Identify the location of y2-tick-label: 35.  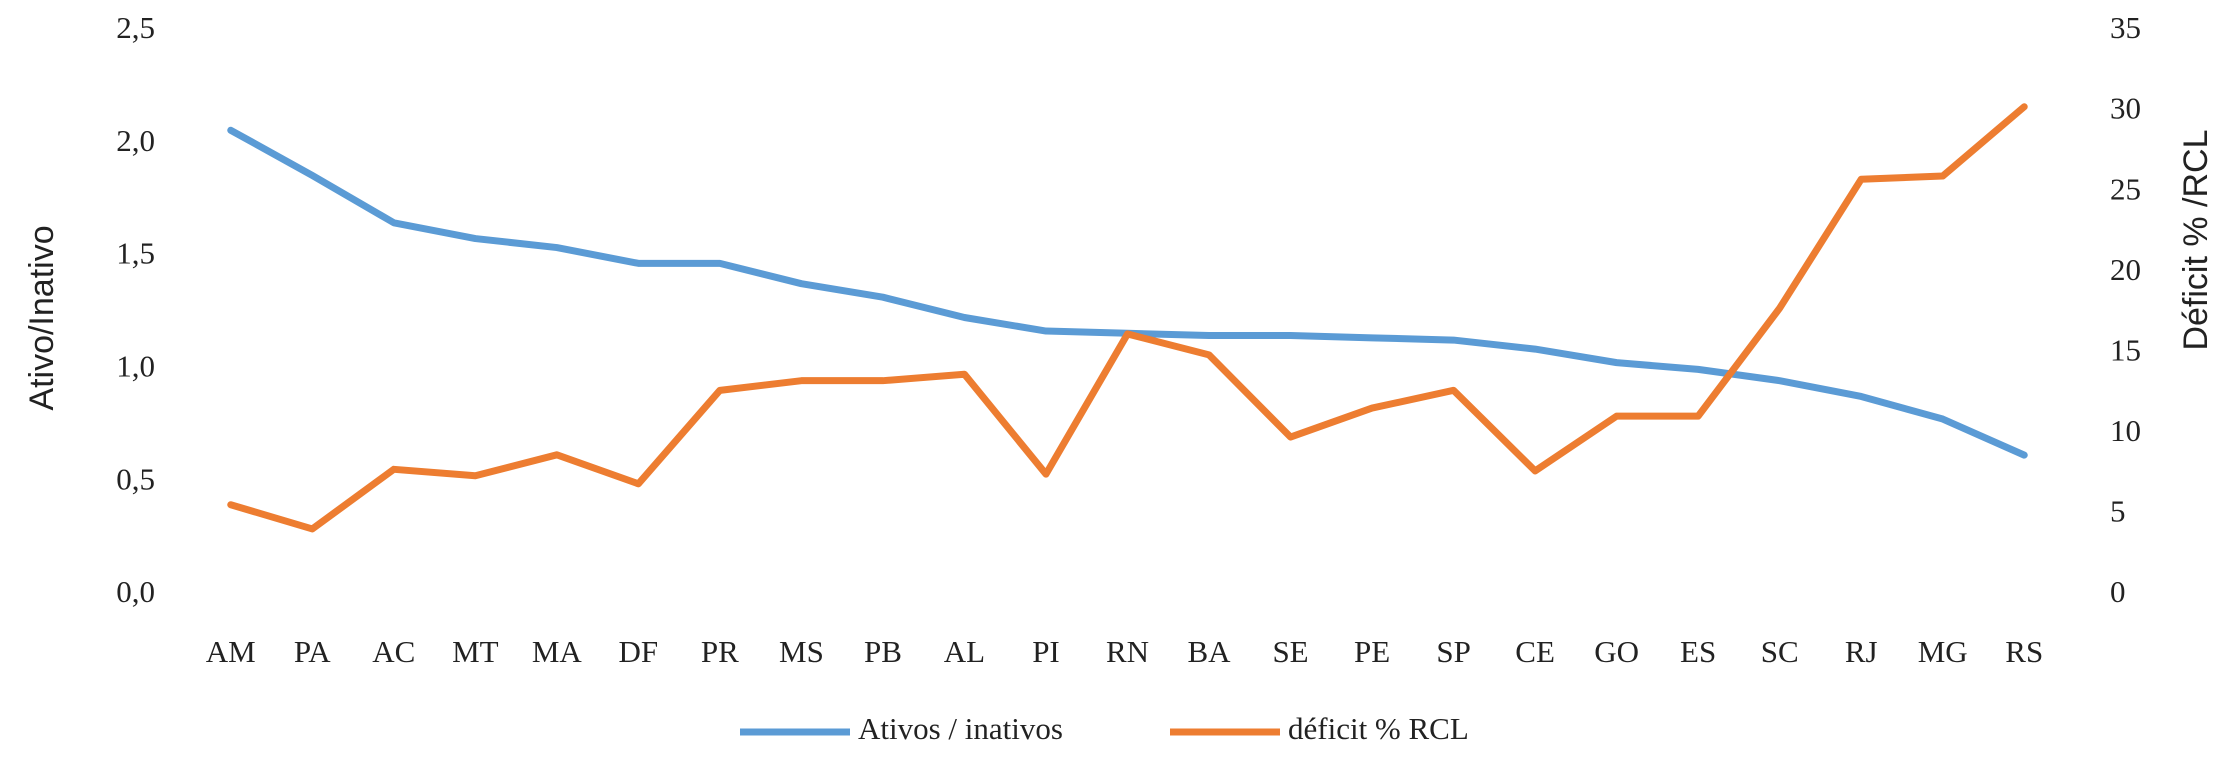
(2125, 27).